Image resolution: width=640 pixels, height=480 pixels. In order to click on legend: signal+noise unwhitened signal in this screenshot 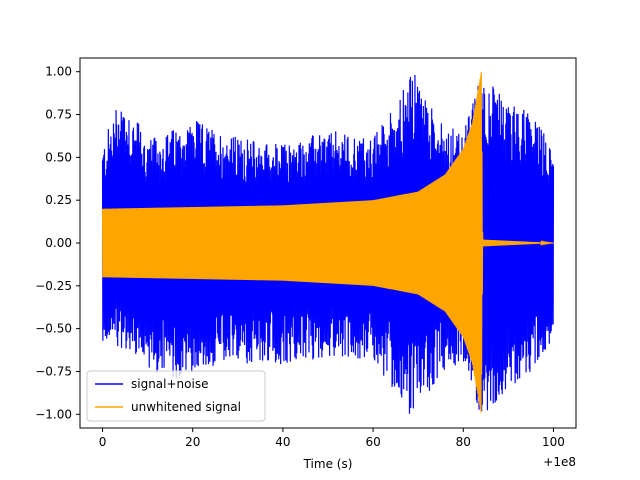, I will do `click(176, 396)`.